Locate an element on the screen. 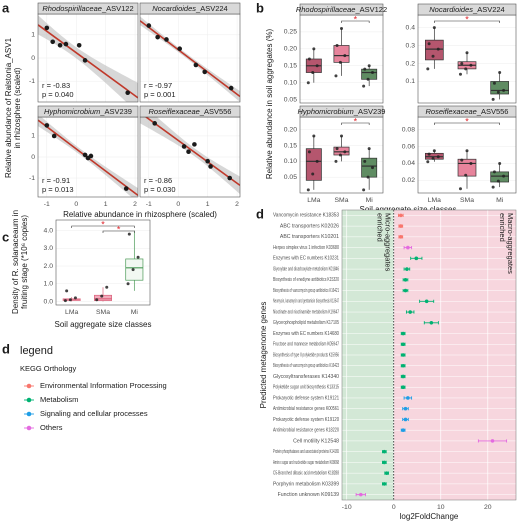 This screenshot has height=523, width=520. title-part: Roseiflexaceae is located at coordinates (174, 111).